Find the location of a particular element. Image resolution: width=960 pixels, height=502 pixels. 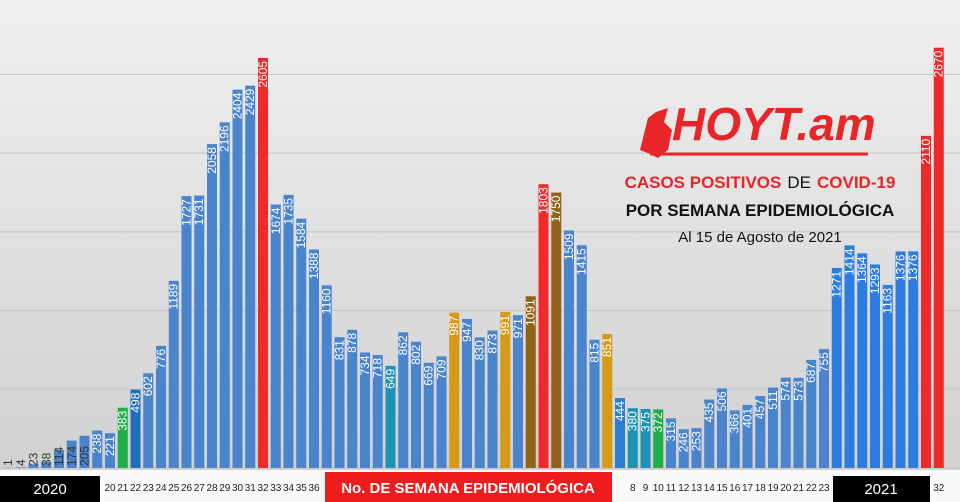

value-label: 1735 is located at coordinates (289, 211).